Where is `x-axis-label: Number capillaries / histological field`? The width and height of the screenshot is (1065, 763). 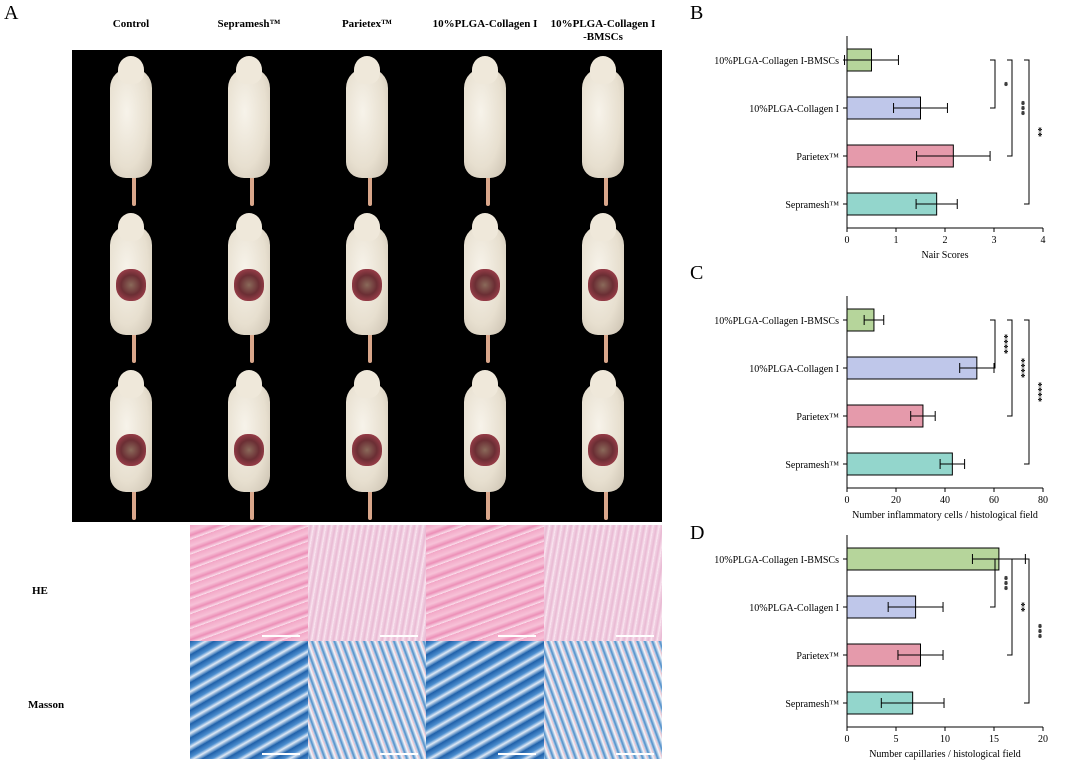 x-axis-label: Number capillaries / histological field is located at coordinates (945, 754).